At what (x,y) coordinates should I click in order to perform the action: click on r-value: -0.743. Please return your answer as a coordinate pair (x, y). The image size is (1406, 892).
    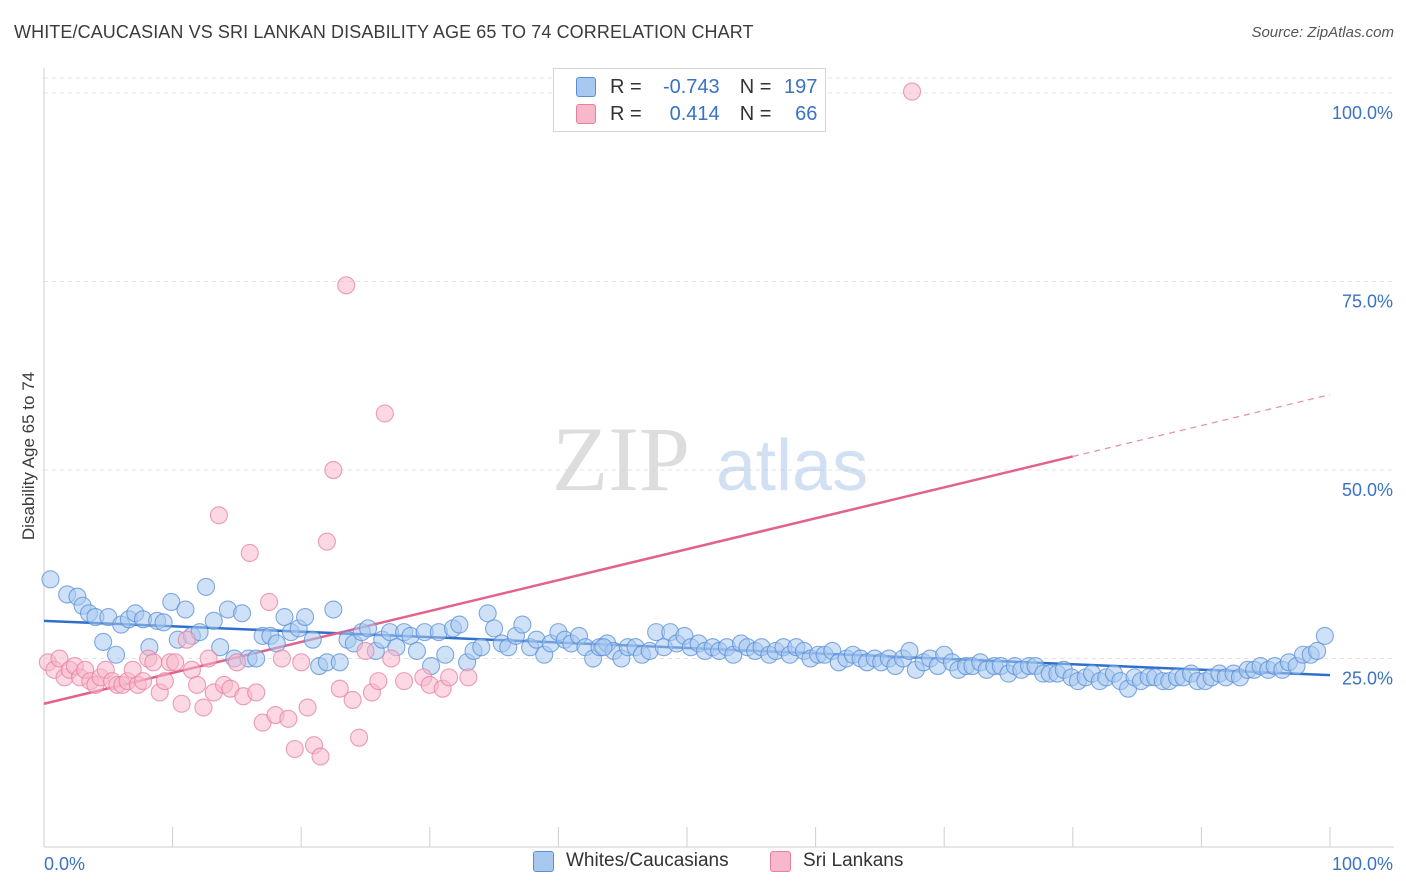
    Looking at the image, I should click on (691, 86).